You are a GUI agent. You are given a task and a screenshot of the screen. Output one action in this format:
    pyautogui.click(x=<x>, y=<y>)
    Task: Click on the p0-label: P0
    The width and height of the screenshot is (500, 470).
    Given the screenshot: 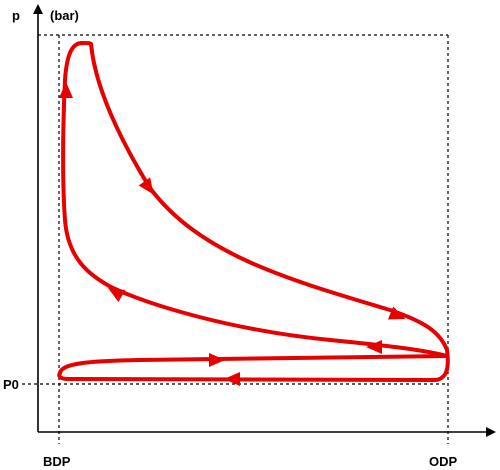 What is the action you would take?
    pyautogui.click(x=11, y=384)
    